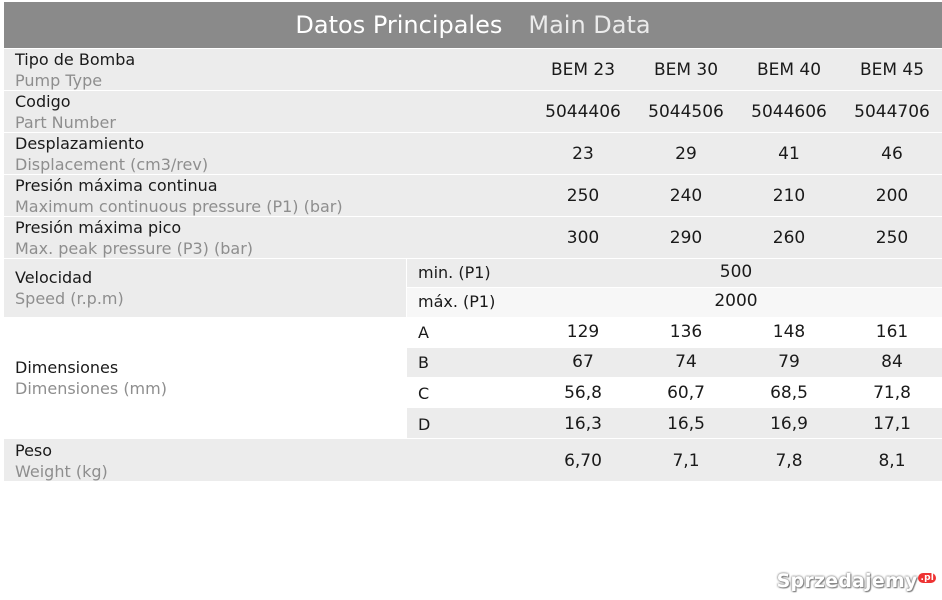 The image size is (942, 600). I want to click on table-header: Datos Principales Main Data, so click(473, 25).